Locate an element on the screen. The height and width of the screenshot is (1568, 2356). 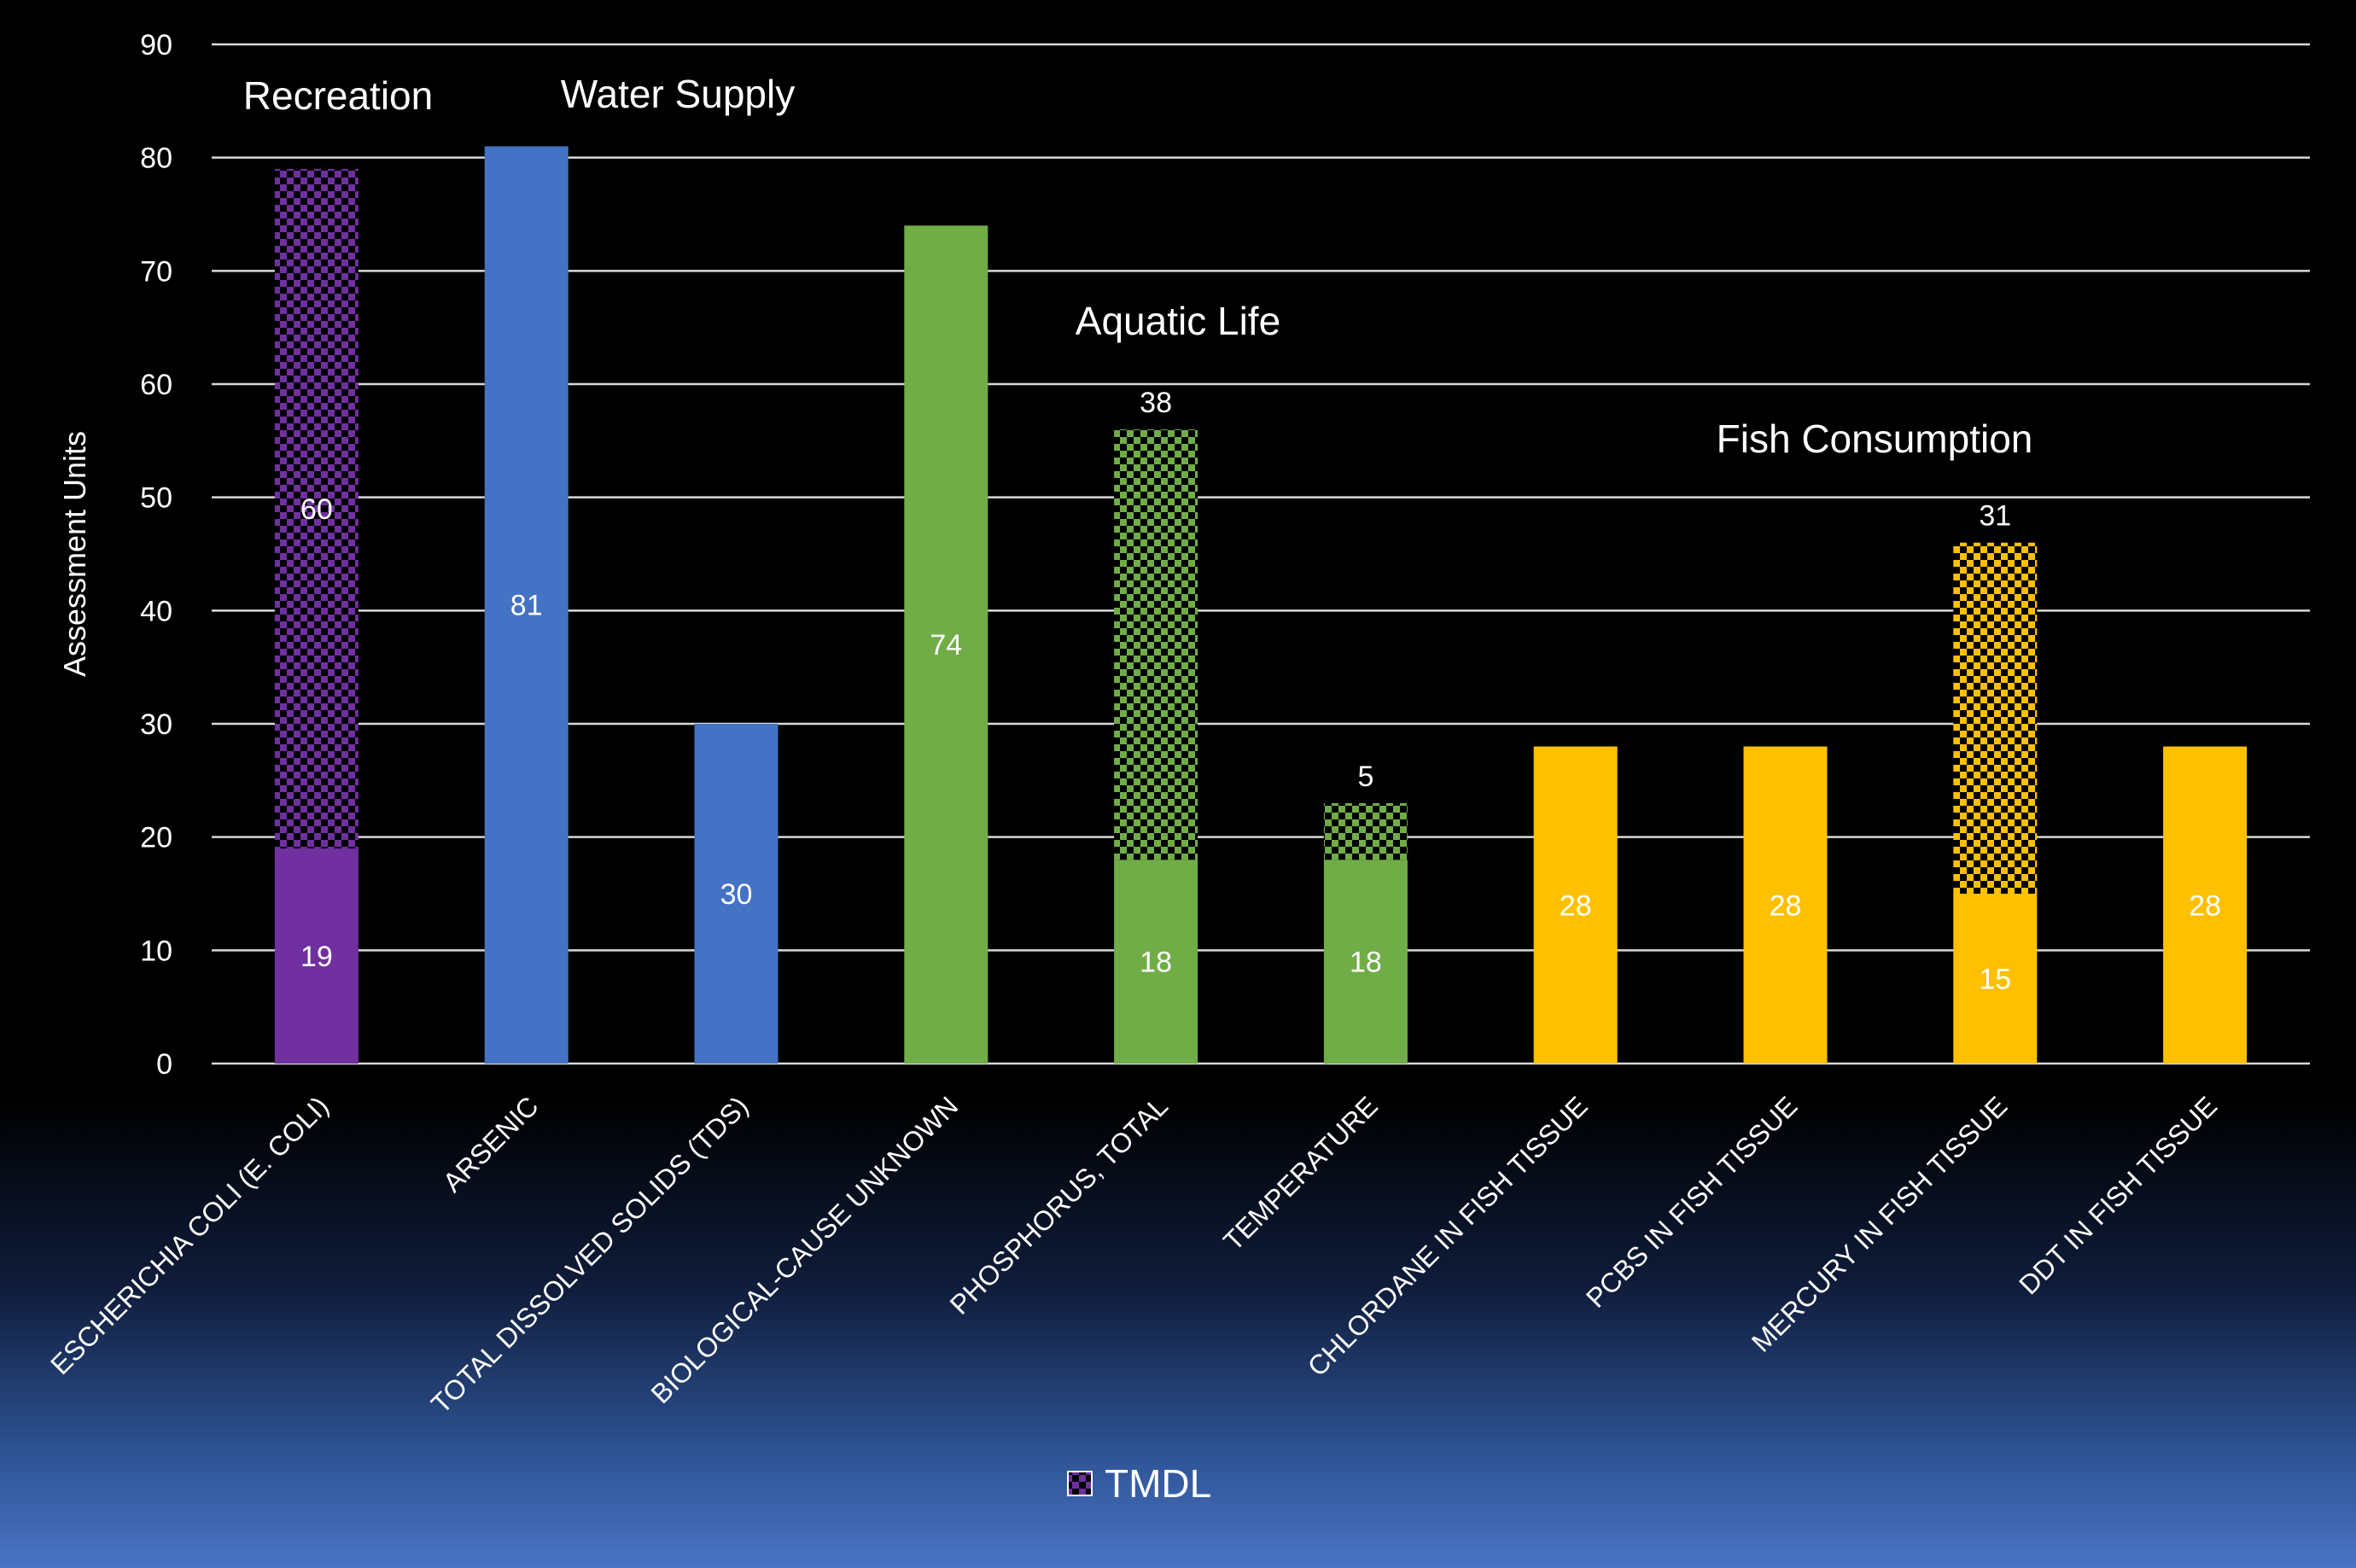
data-label: 81 is located at coordinates (526, 606).